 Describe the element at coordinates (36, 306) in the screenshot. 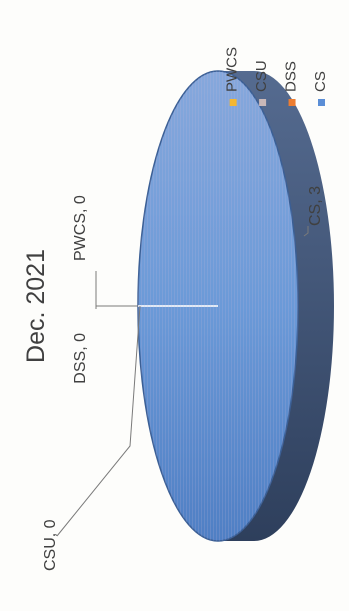

I see `chart-title: Dec. 2021` at that location.